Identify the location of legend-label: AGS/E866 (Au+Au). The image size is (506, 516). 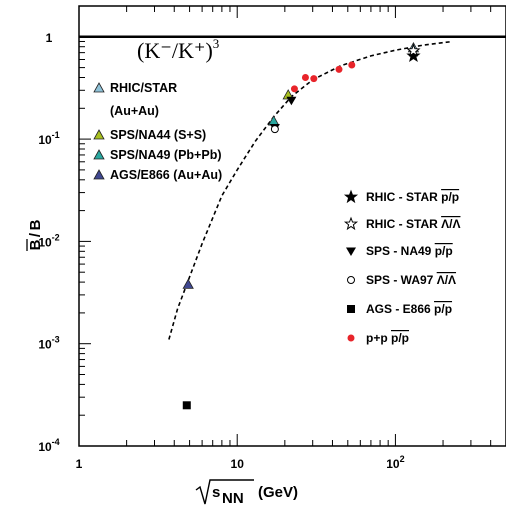
(166, 175).